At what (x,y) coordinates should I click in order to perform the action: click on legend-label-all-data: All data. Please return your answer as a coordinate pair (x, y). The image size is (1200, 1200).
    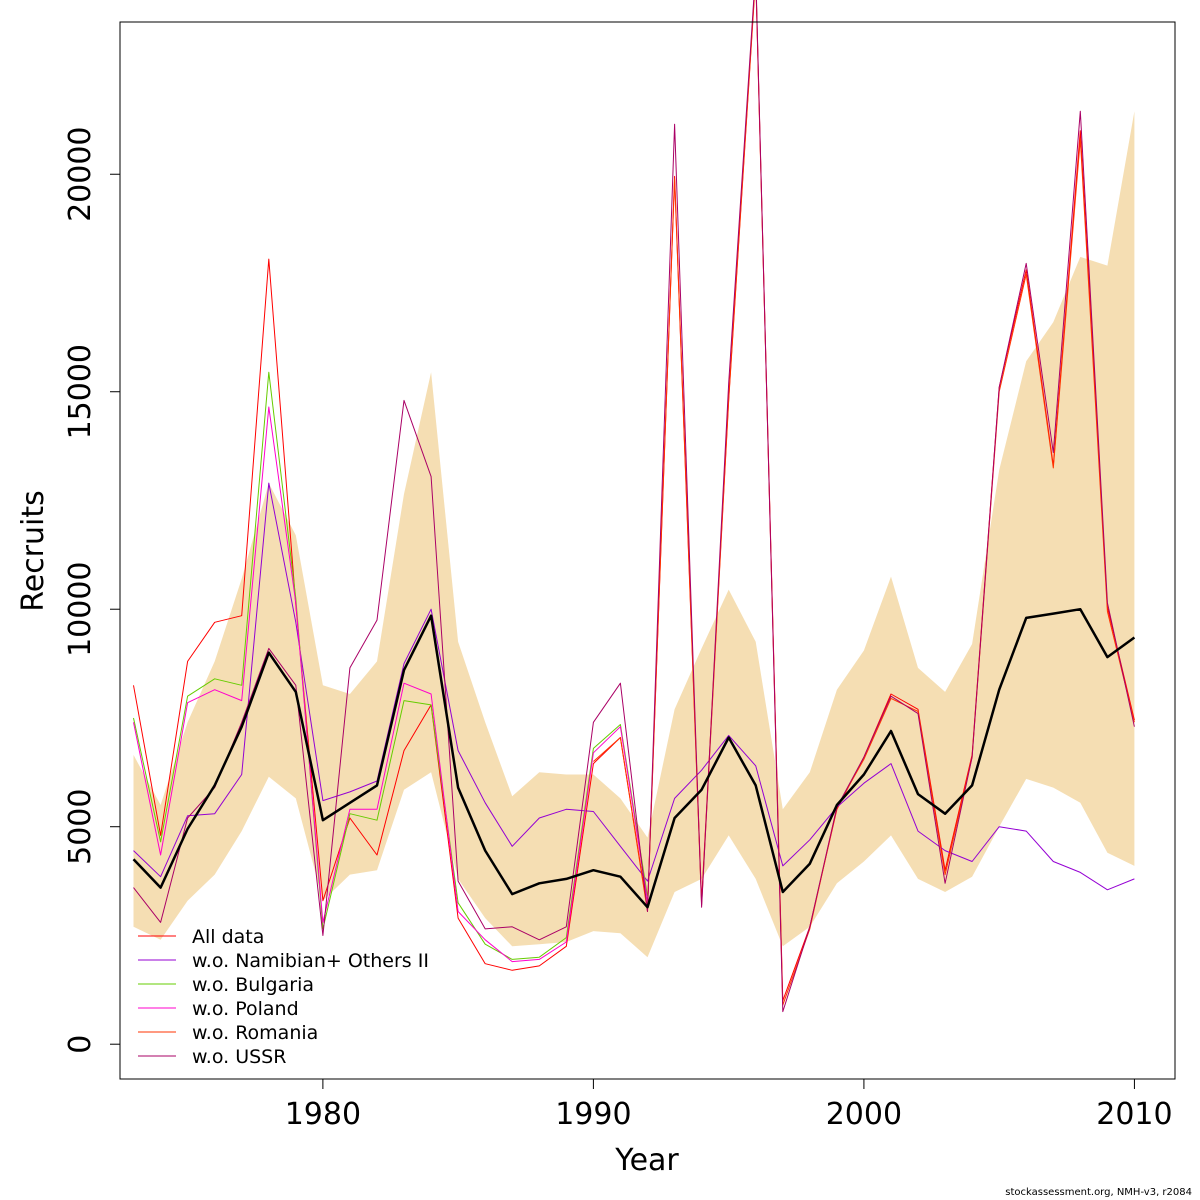
    Looking at the image, I should click on (228, 937).